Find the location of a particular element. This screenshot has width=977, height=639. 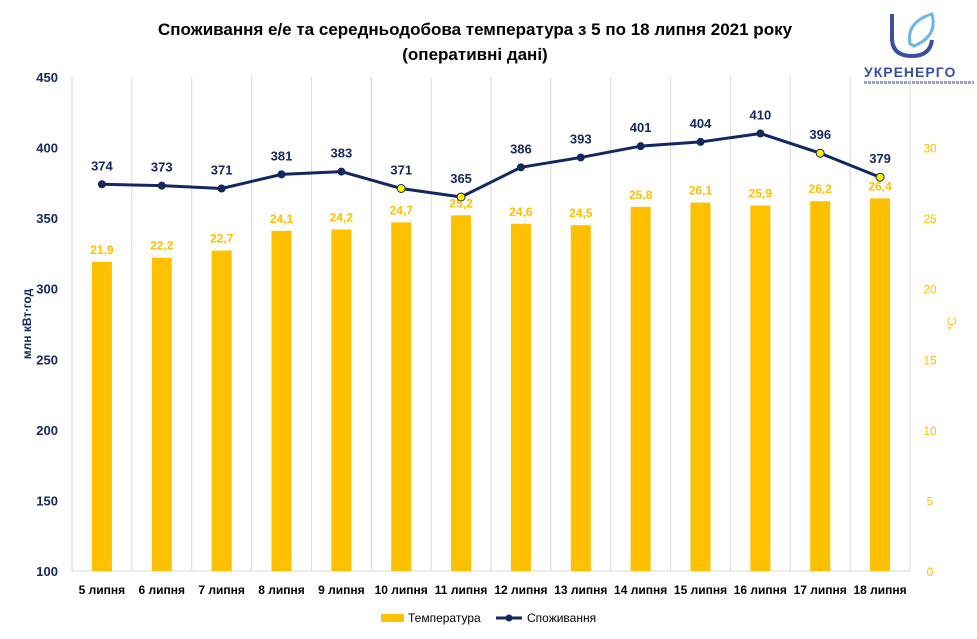

right-tick-label: 20 is located at coordinates (930, 290).